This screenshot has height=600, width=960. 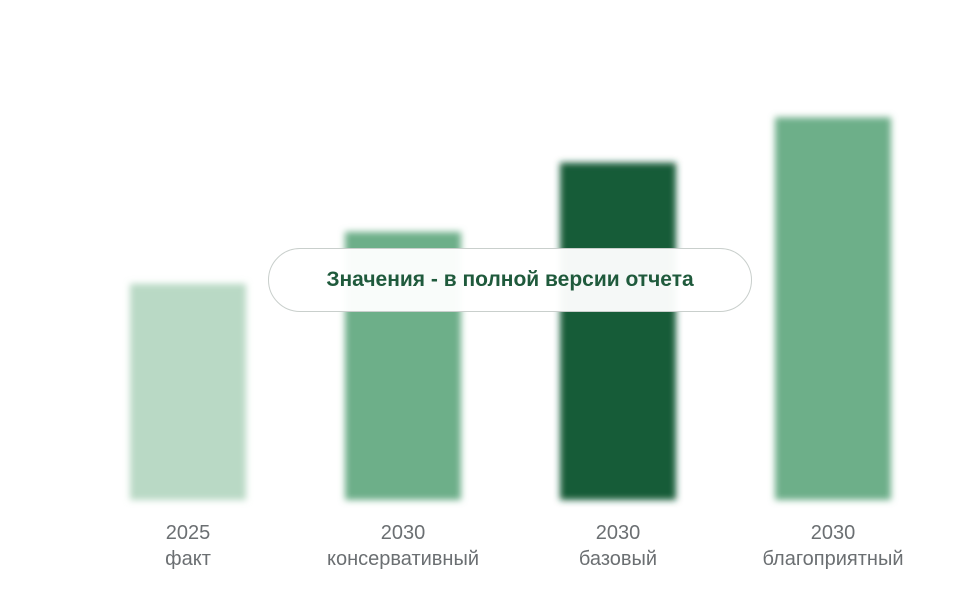 What do you see at coordinates (403, 559) in the screenshot?
I see `category-scenario-label: консервативный` at bounding box center [403, 559].